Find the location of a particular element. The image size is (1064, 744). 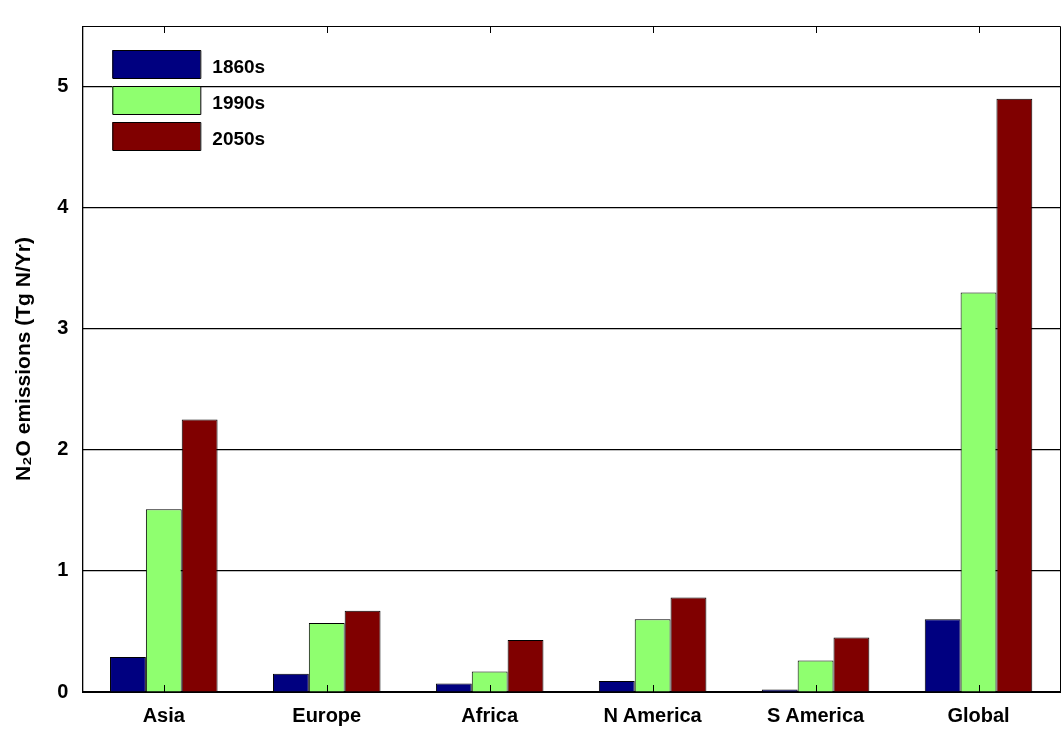

x-tick-label: Africa is located at coordinates (490, 714).